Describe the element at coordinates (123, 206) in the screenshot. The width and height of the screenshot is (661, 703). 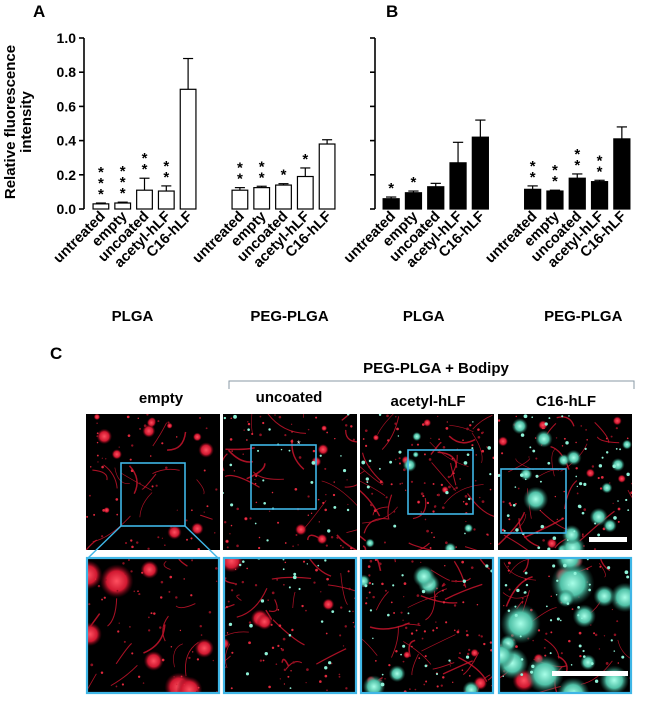
I see `chart-a-bar` at that location.